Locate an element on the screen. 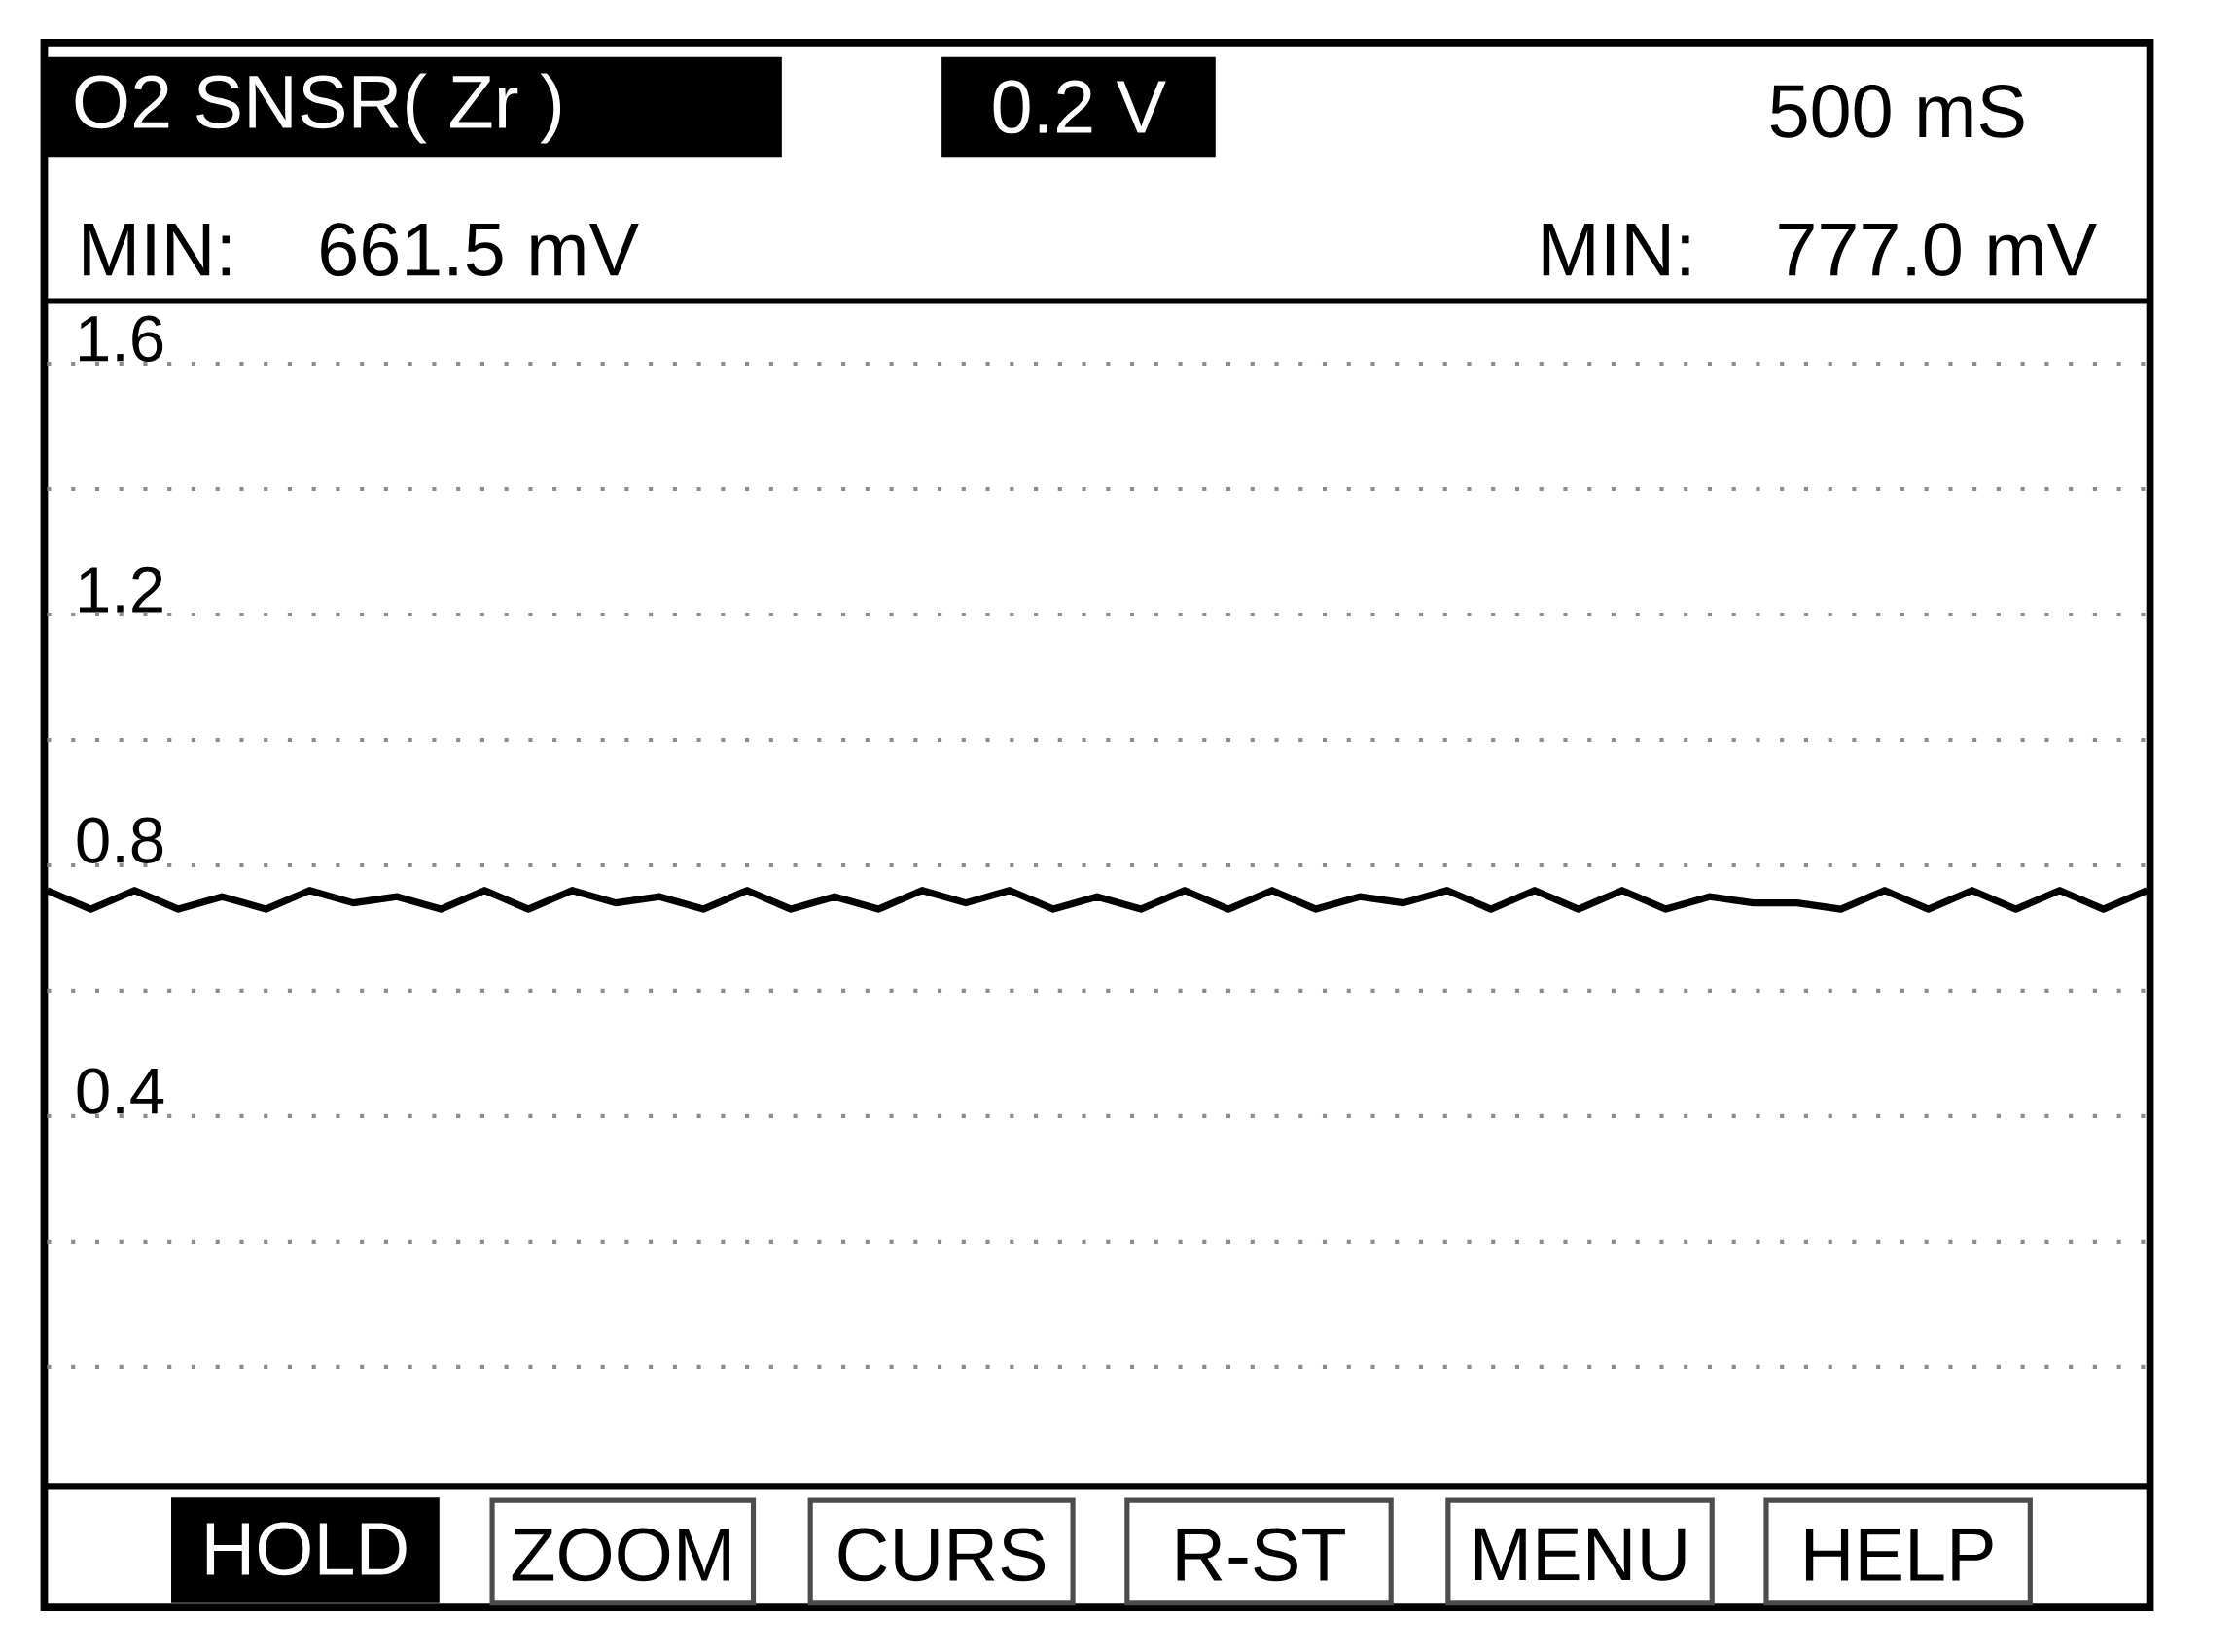 This screenshot has height=1652, width=2237. y-tick-label: 1.2 is located at coordinates (121, 589).